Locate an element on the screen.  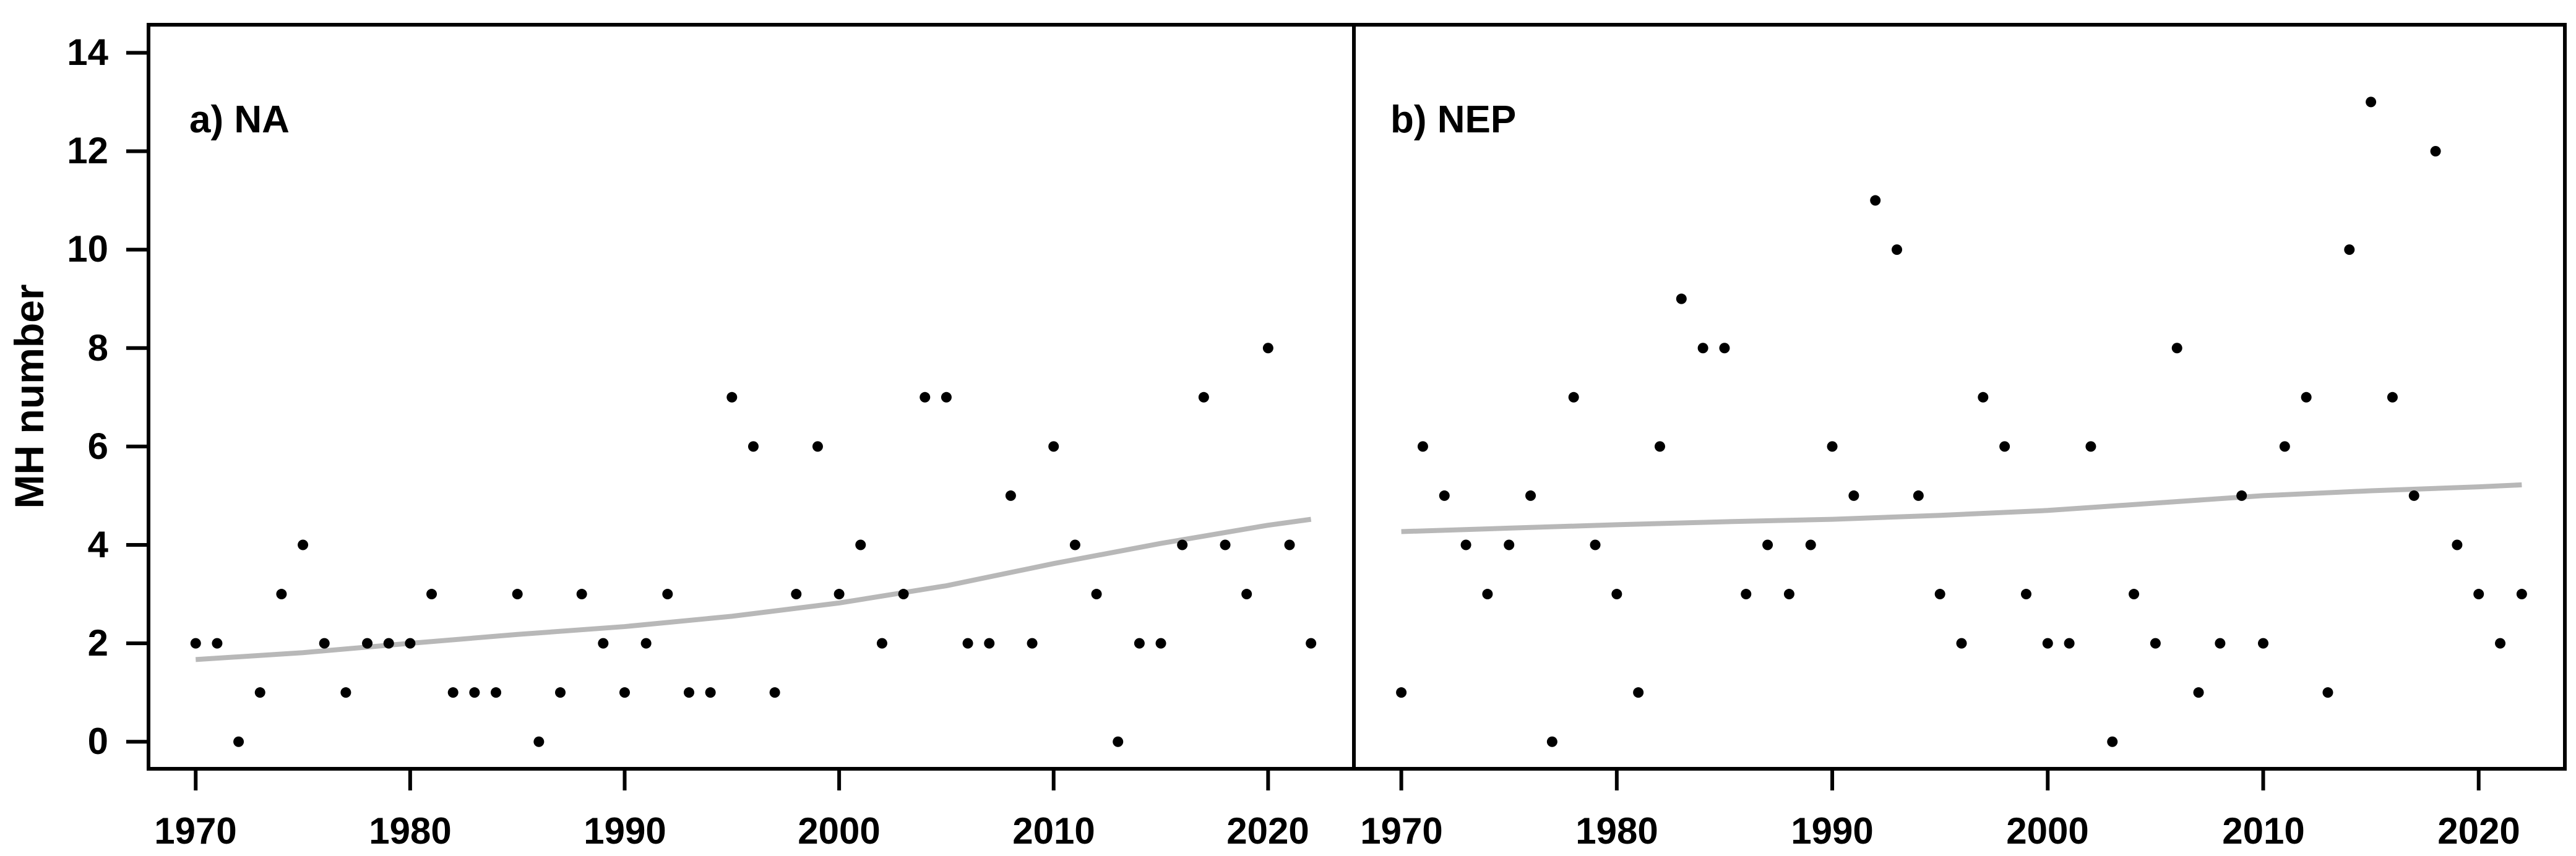
y-tick-label: 2 is located at coordinates (97, 643).